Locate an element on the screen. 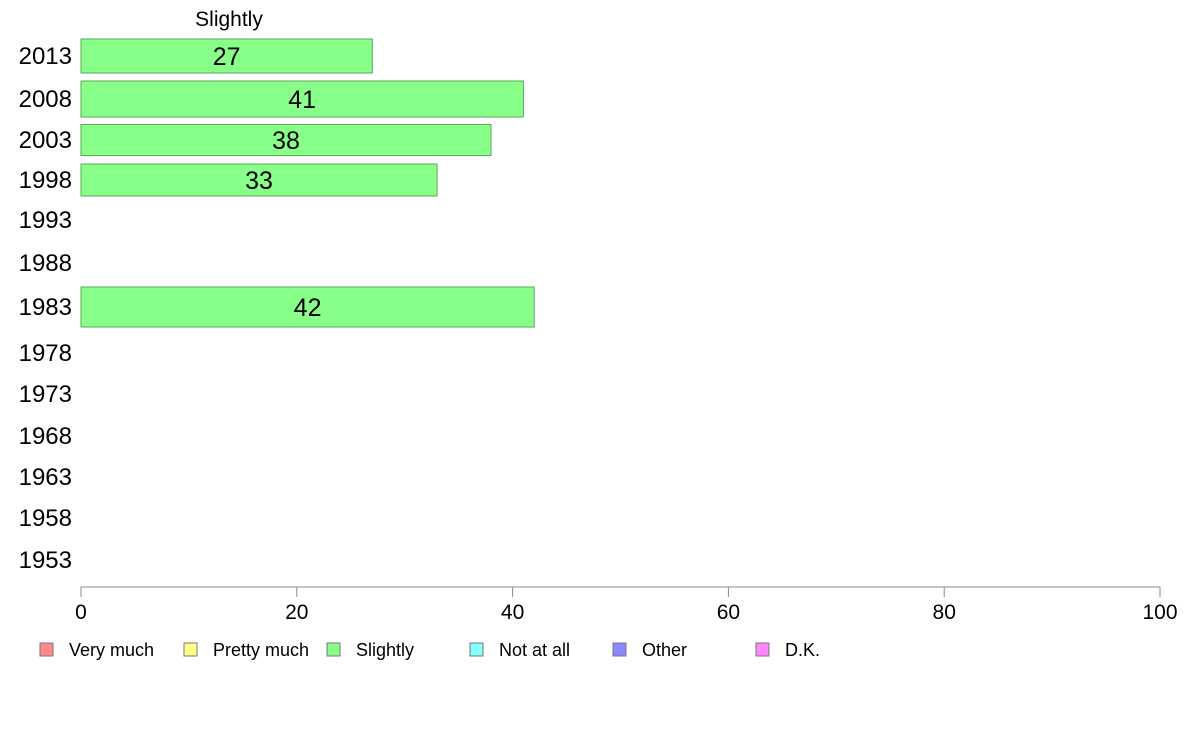 The width and height of the screenshot is (1188, 736). bar-1983 is located at coordinates (307, 307).